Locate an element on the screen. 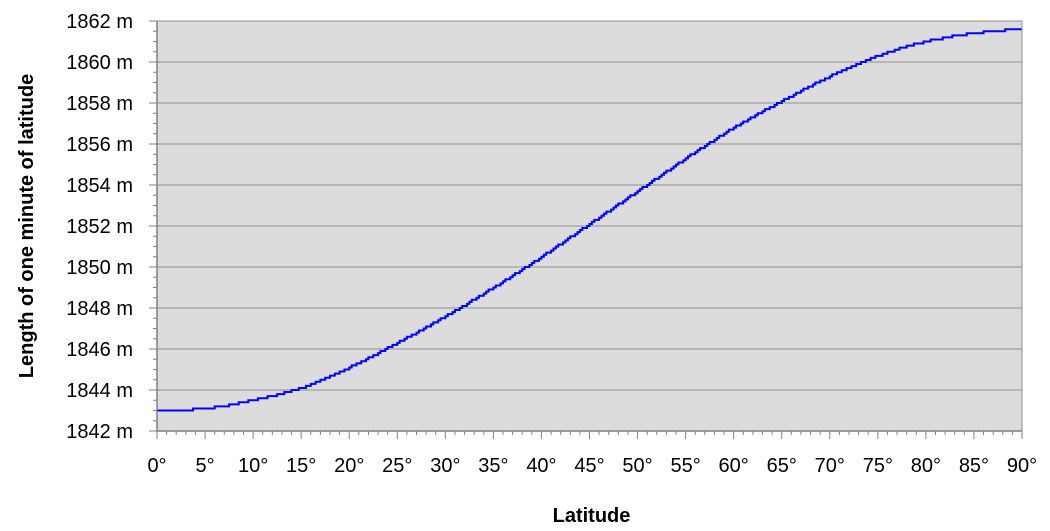  x-tick-label: 50° is located at coordinates (637, 466).